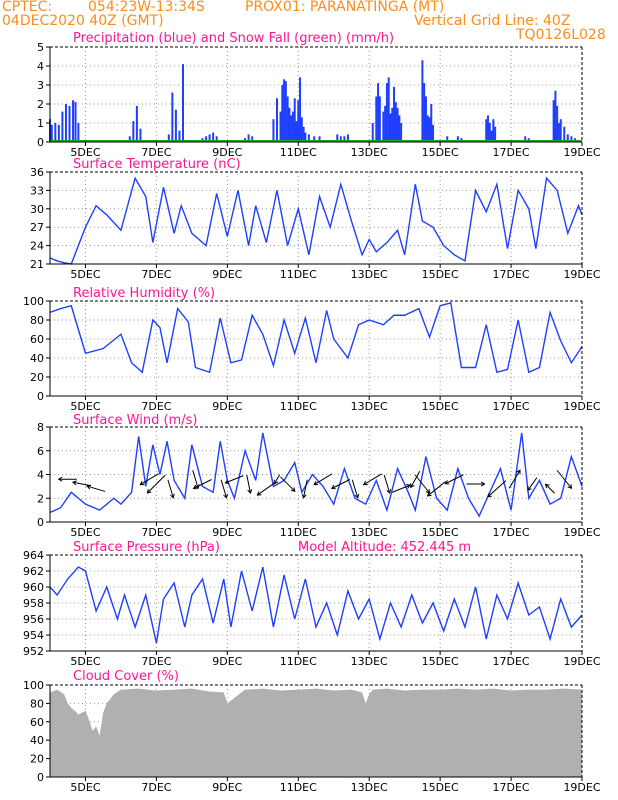  Describe the element at coordinates (157, 164) in the screenshot. I see `panel-title: Surface Temperature (nC)` at that location.